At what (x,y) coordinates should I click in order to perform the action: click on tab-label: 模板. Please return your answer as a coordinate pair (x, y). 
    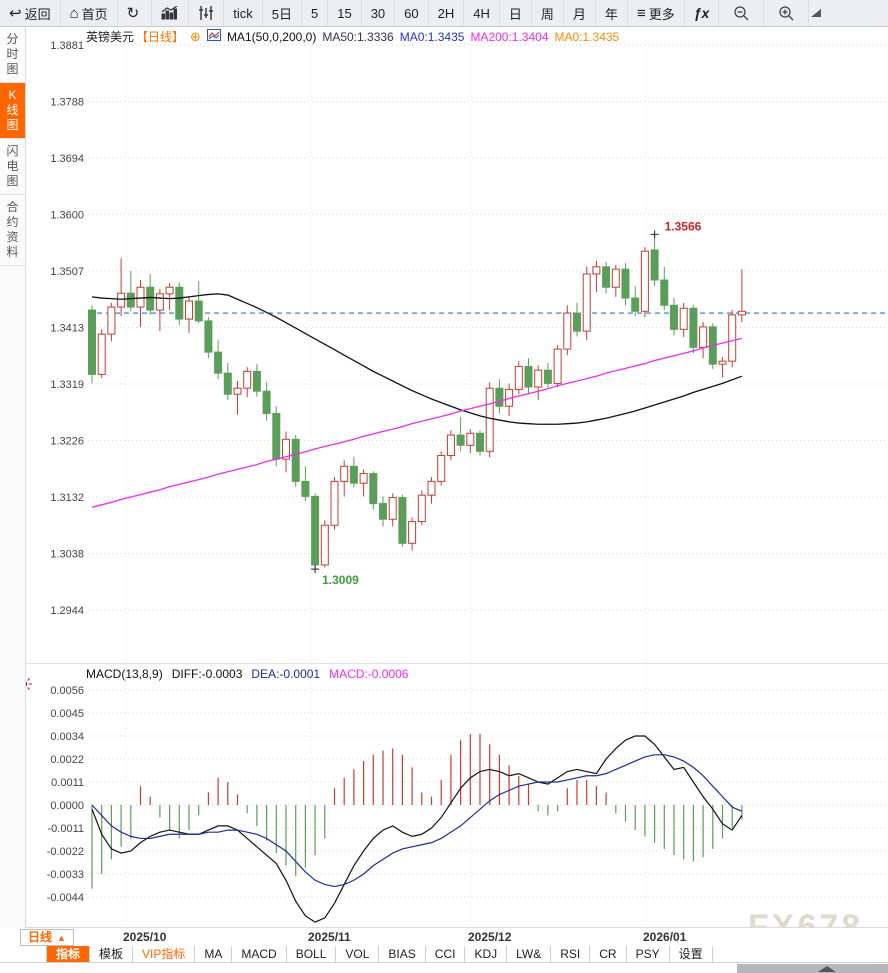
    Looking at the image, I should click on (111, 954).